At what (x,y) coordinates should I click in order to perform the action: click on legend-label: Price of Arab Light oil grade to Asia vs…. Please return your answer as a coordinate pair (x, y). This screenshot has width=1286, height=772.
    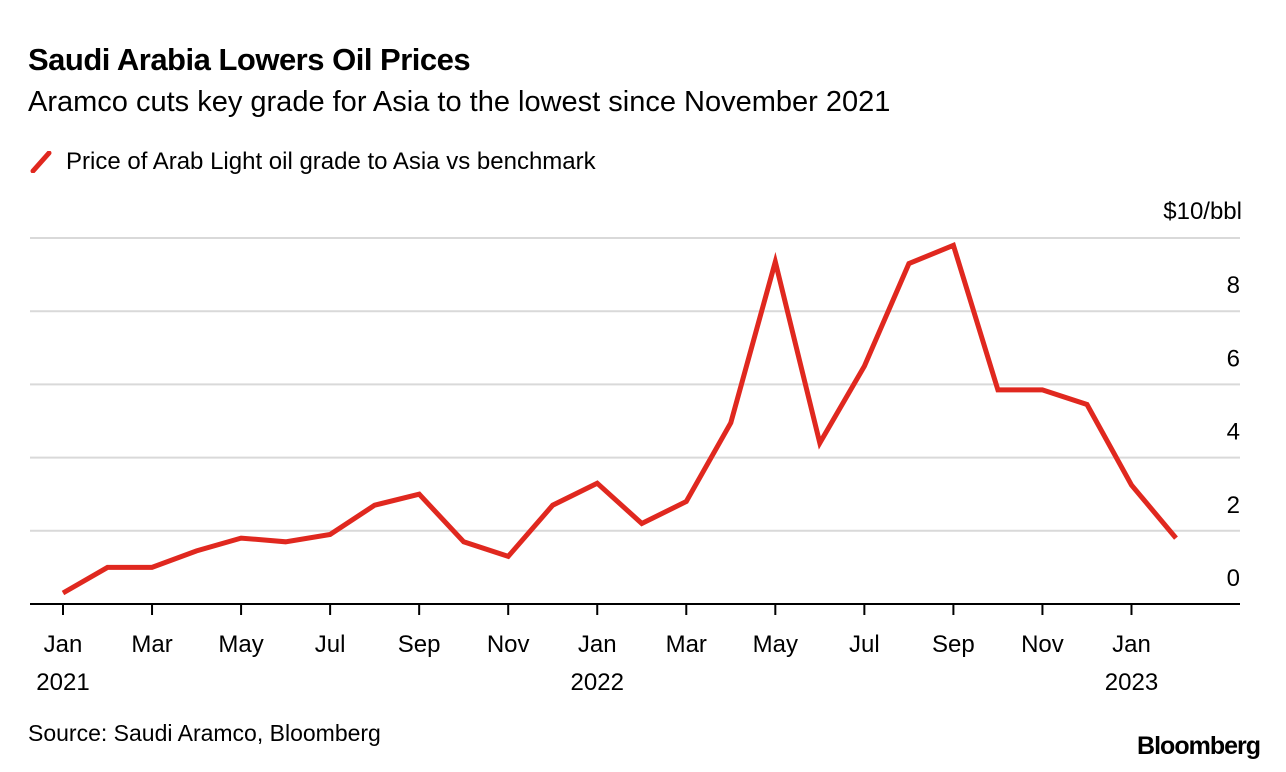
    Looking at the image, I should click on (331, 161).